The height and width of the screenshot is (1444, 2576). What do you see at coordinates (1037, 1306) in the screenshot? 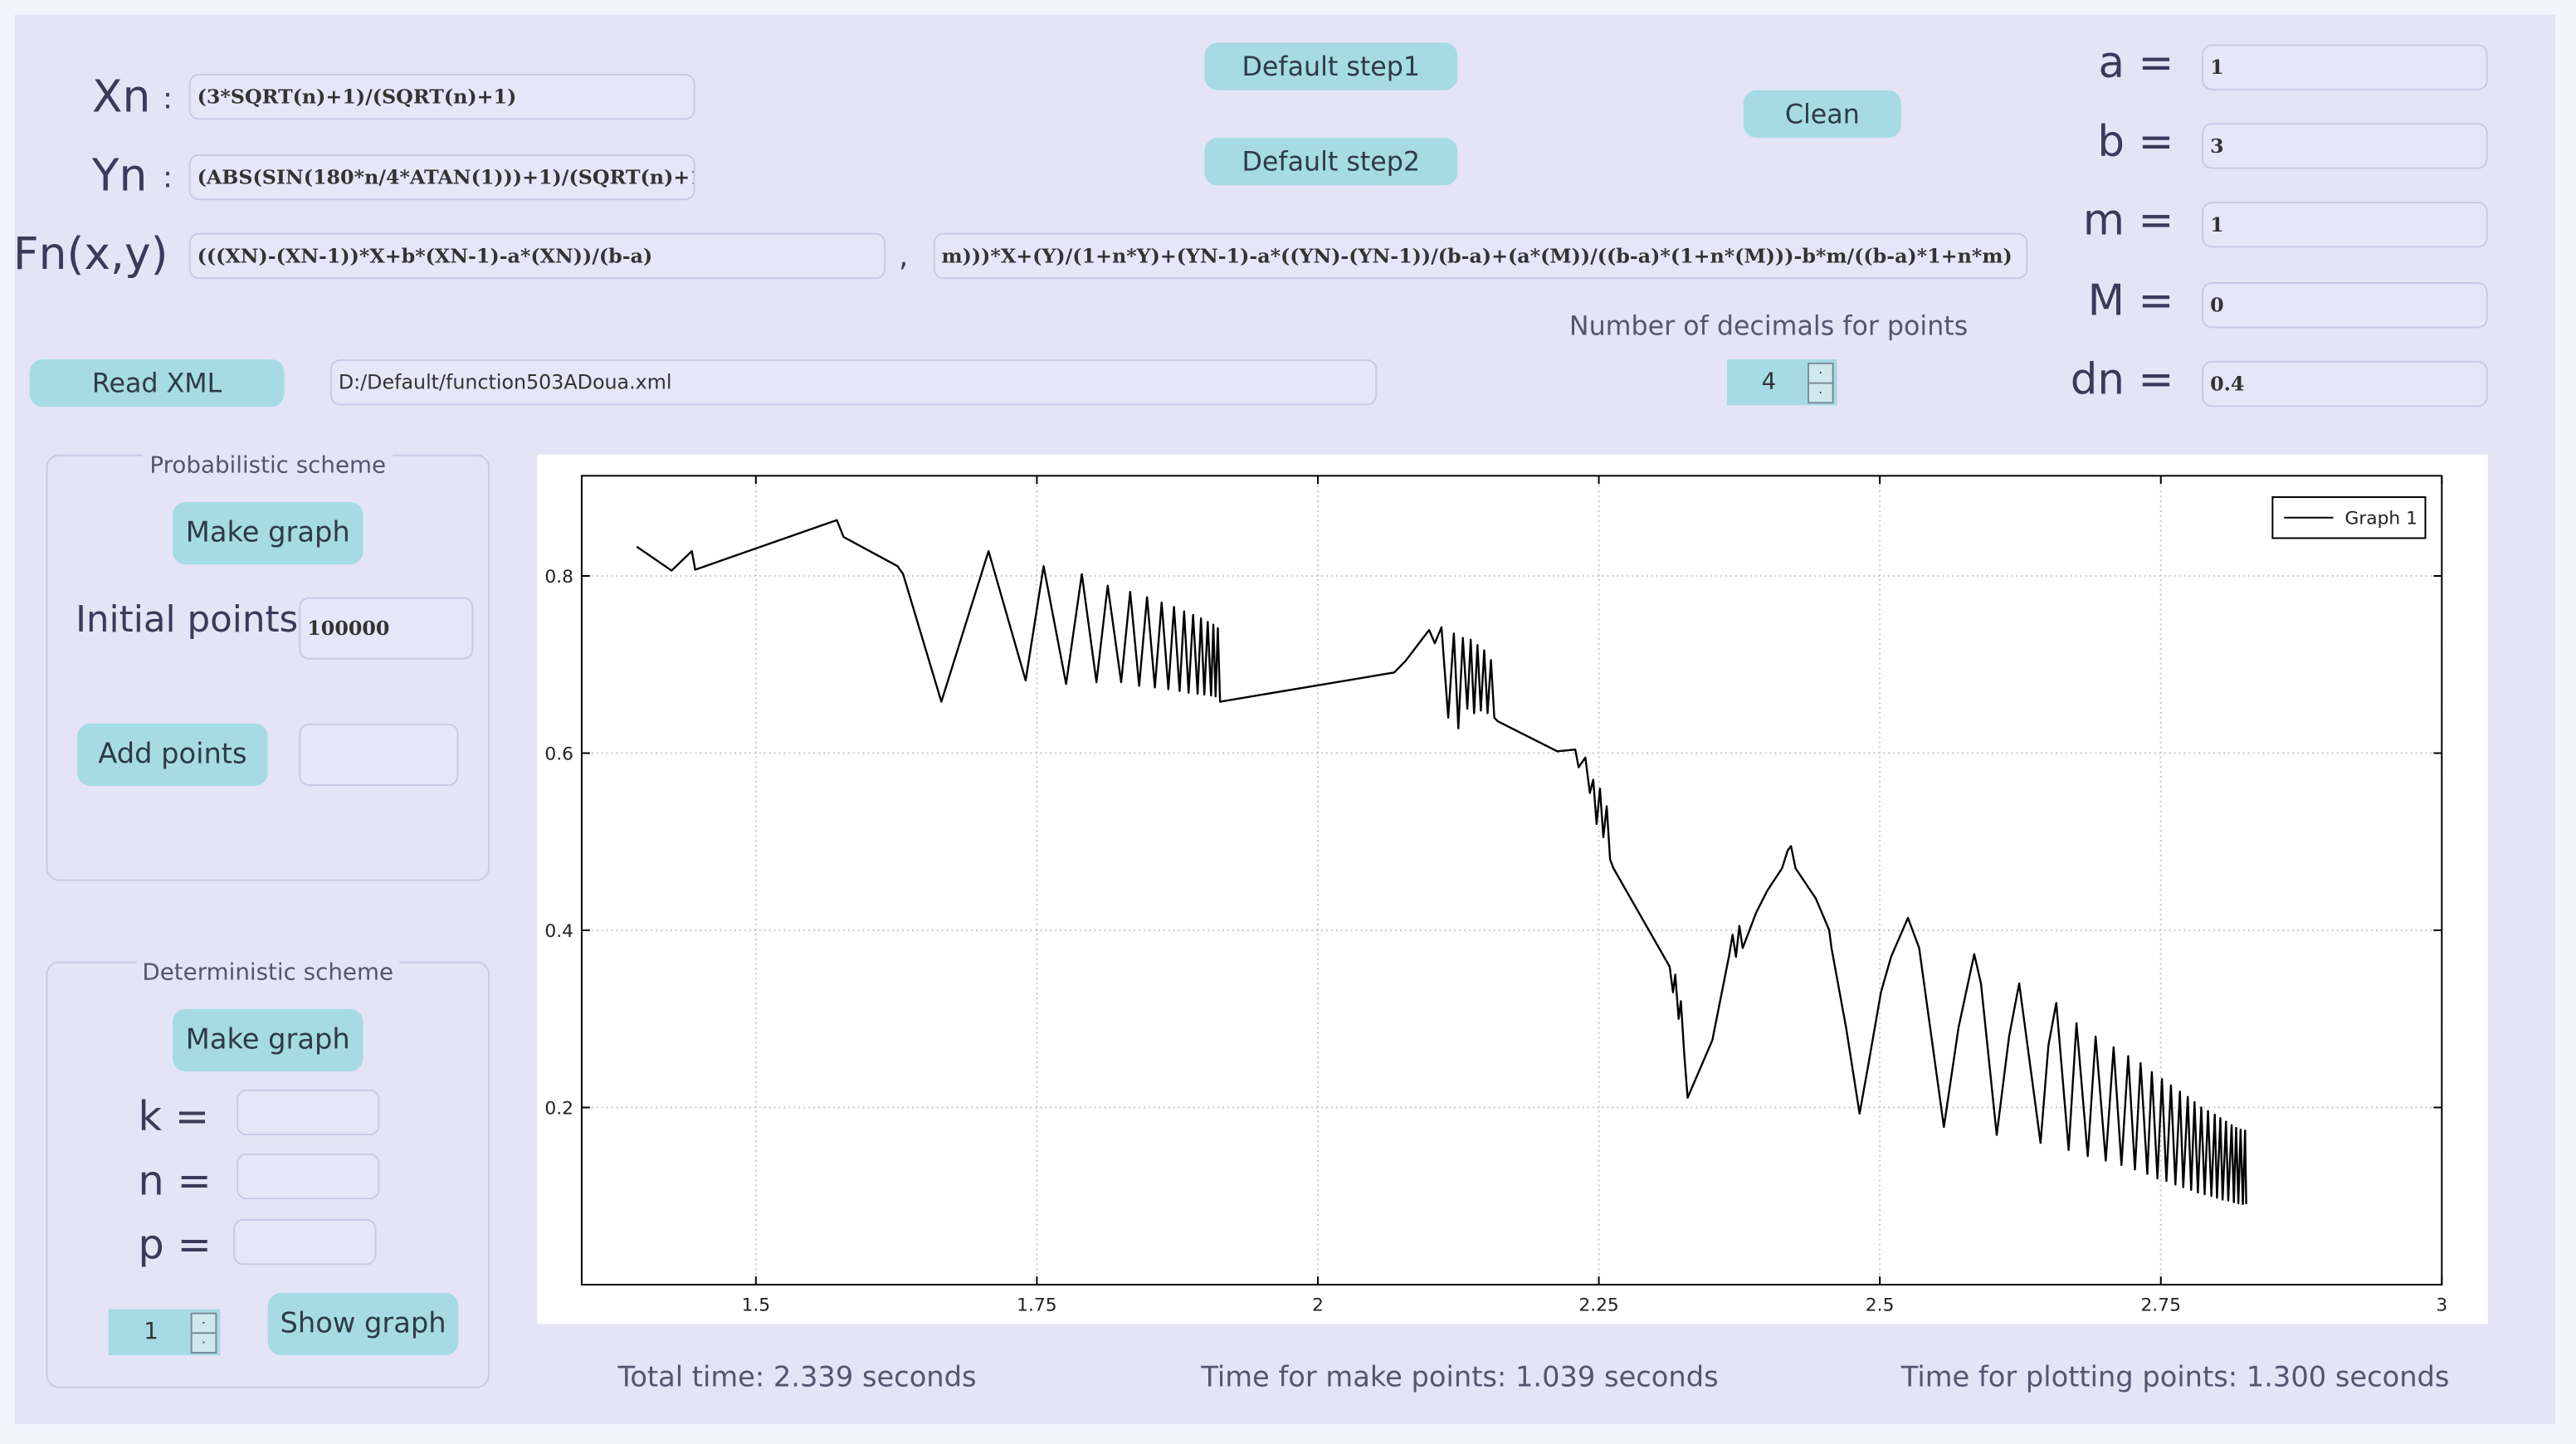
I see `x-tick-label: 1.75` at bounding box center [1037, 1306].